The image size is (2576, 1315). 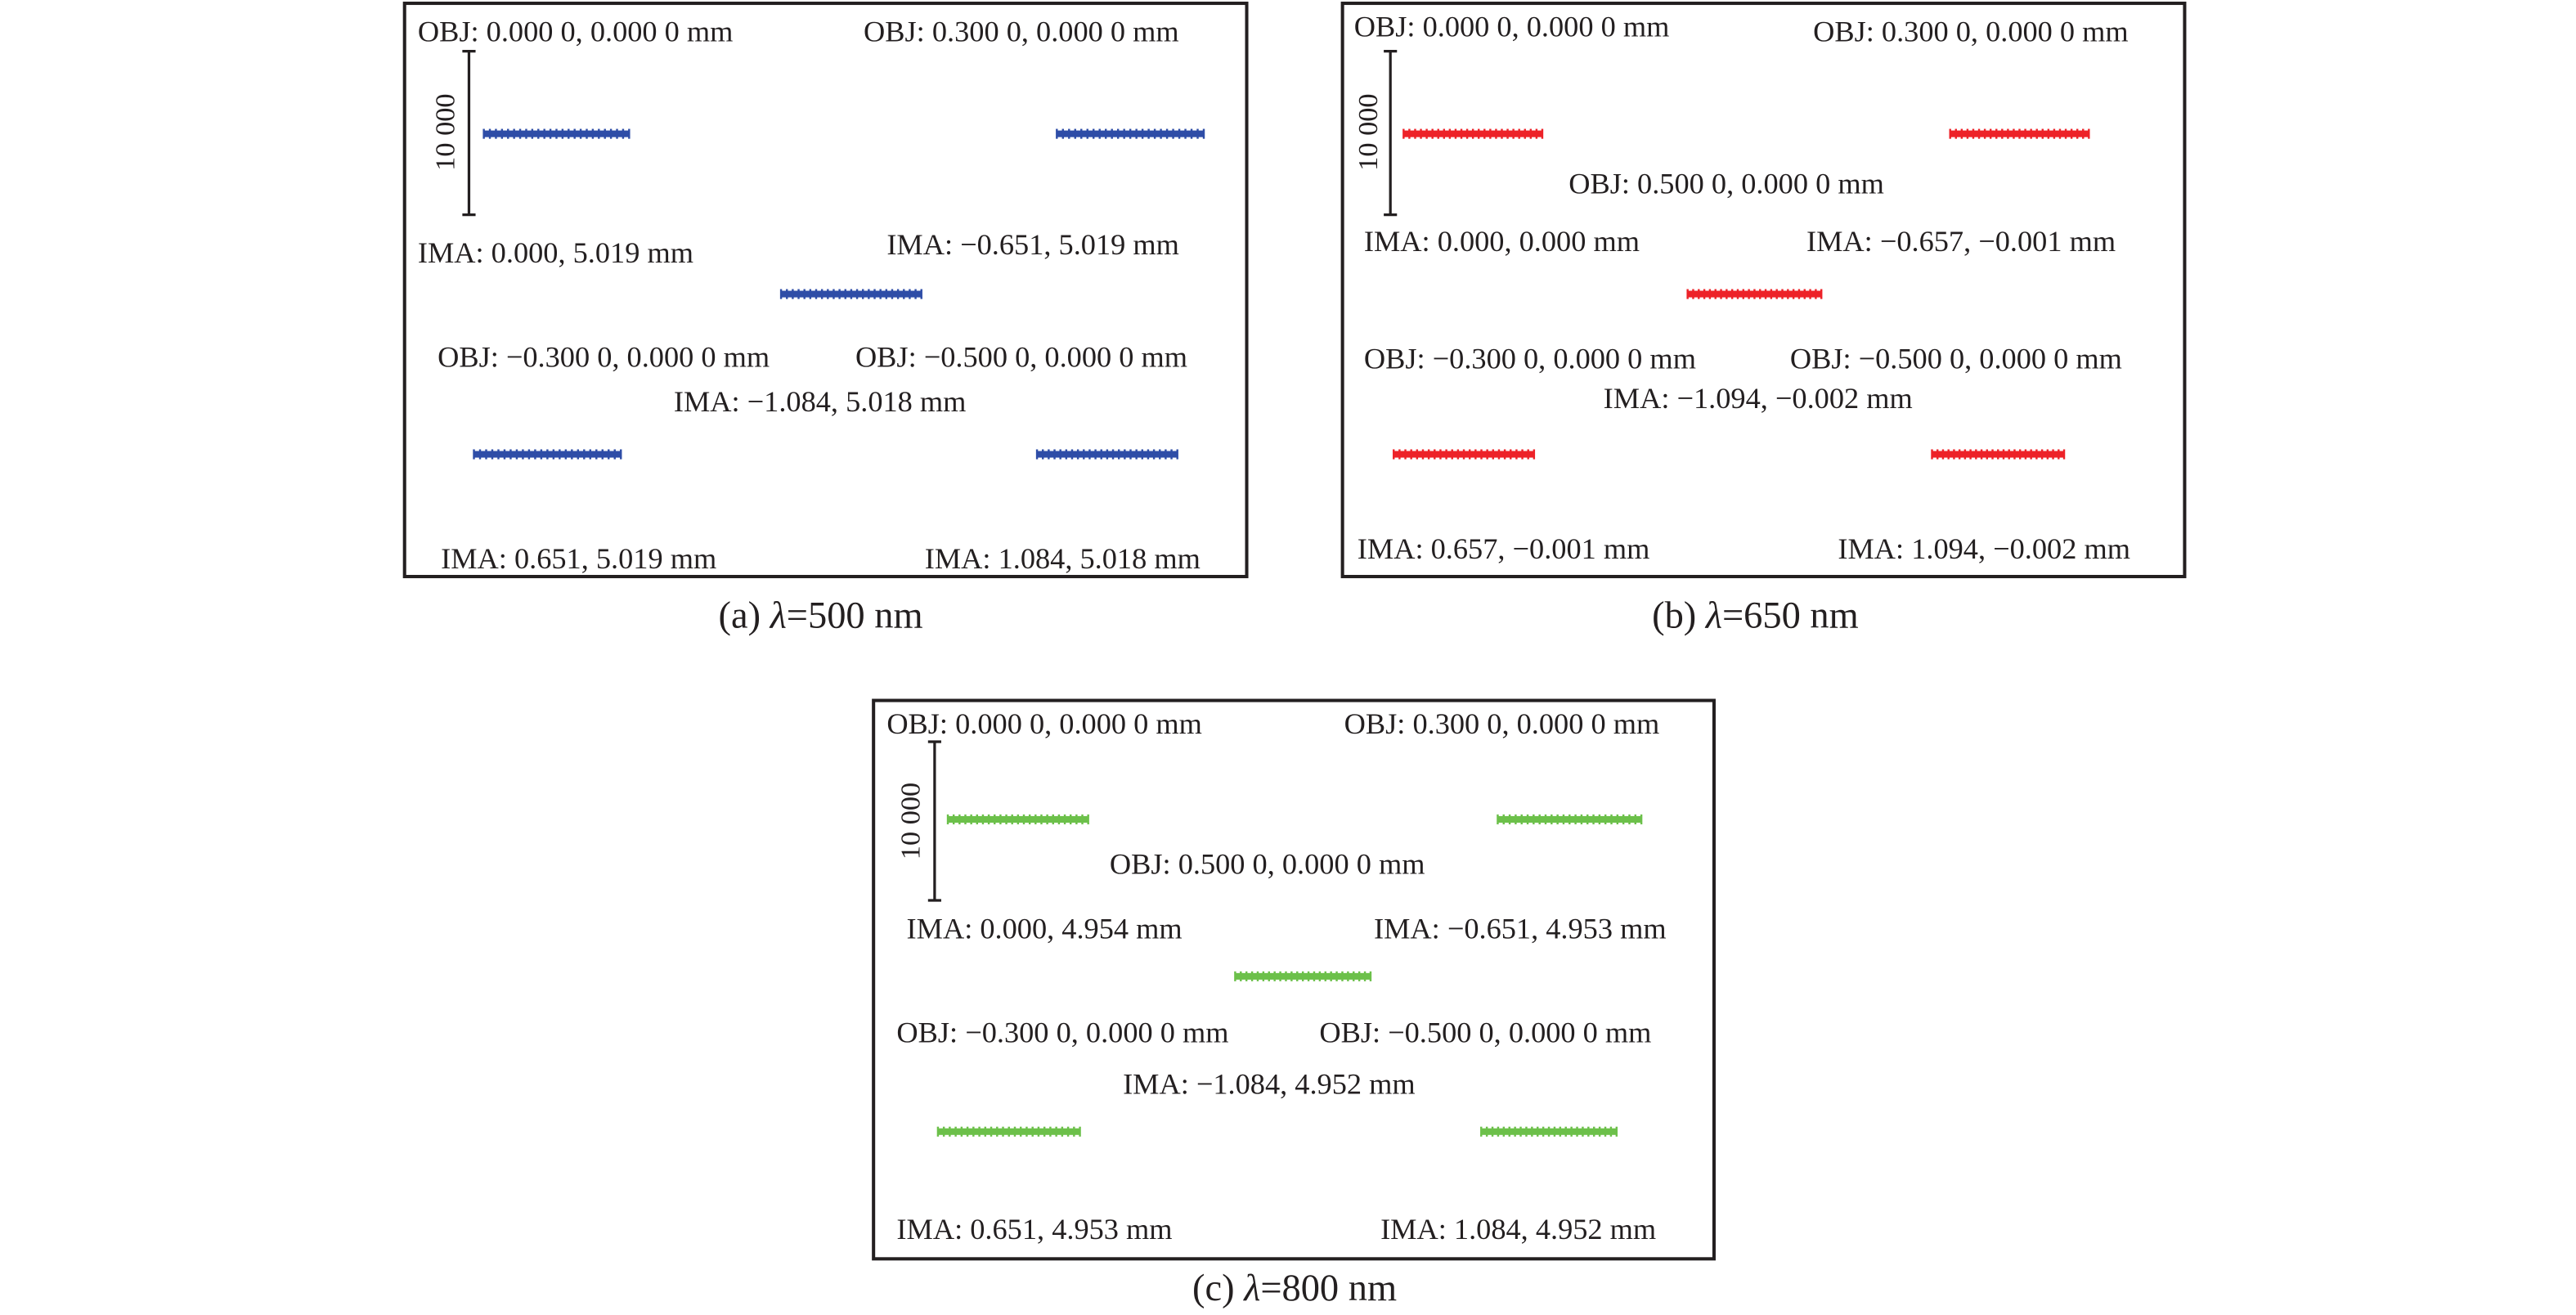 I want to click on panel-caption: (b) λ=650 nm, so click(x=1756, y=616).